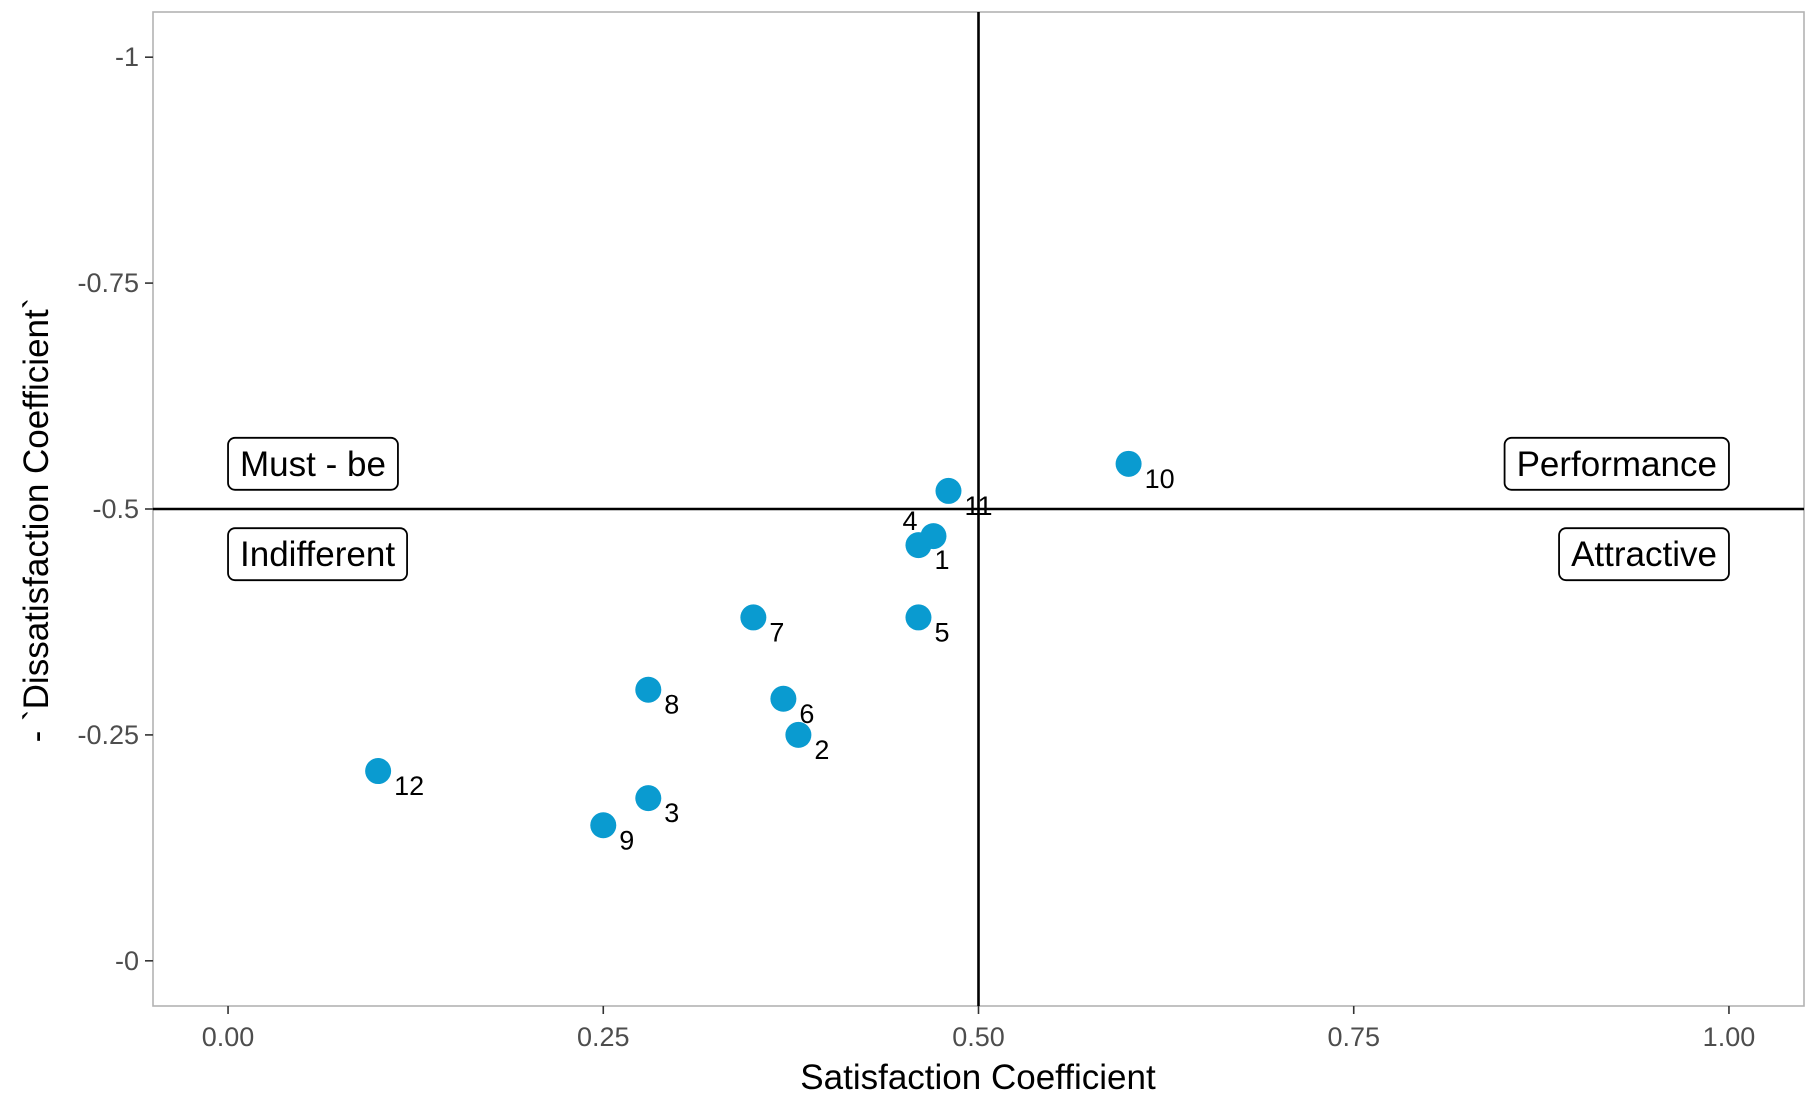  What do you see at coordinates (671, 813) in the screenshot?
I see `data-point-label: 3` at bounding box center [671, 813].